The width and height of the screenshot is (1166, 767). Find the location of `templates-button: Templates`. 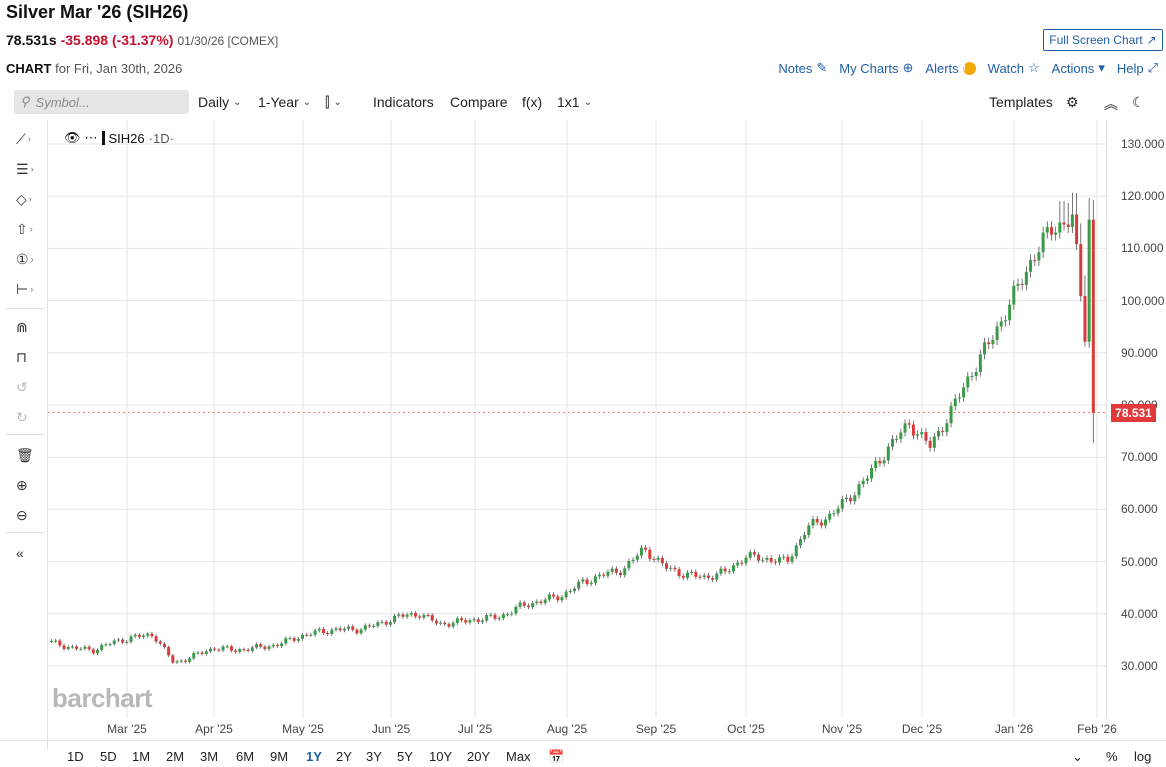

templates-button: Templates is located at coordinates (1021, 102).